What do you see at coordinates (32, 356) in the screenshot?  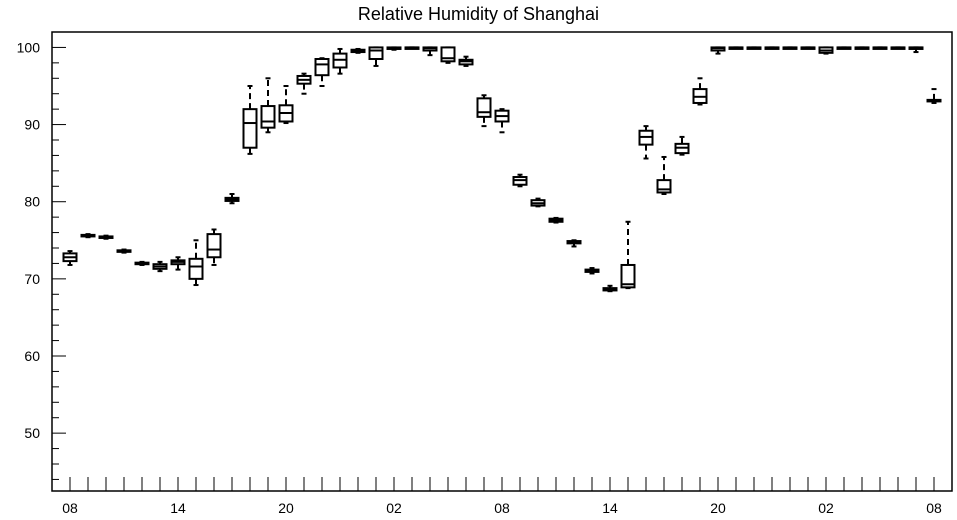 I see `y-tick-label: 60` at bounding box center [32, 356].